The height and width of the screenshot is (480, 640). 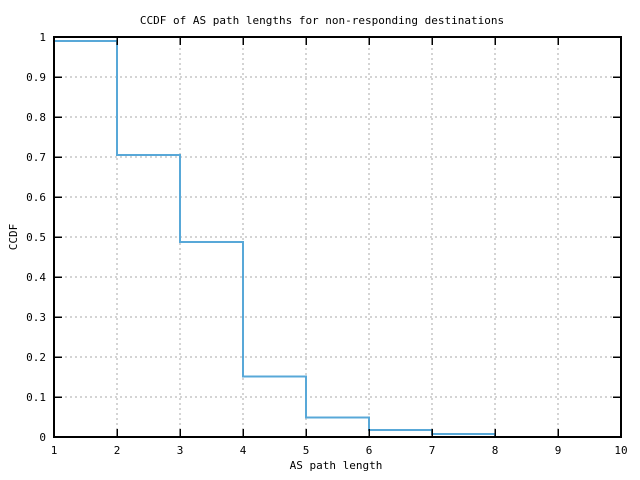 What do you see at coordinates (42, 437) in the screenshot?
I see `y-tick-label: 0` at bounding box center [42, 437].